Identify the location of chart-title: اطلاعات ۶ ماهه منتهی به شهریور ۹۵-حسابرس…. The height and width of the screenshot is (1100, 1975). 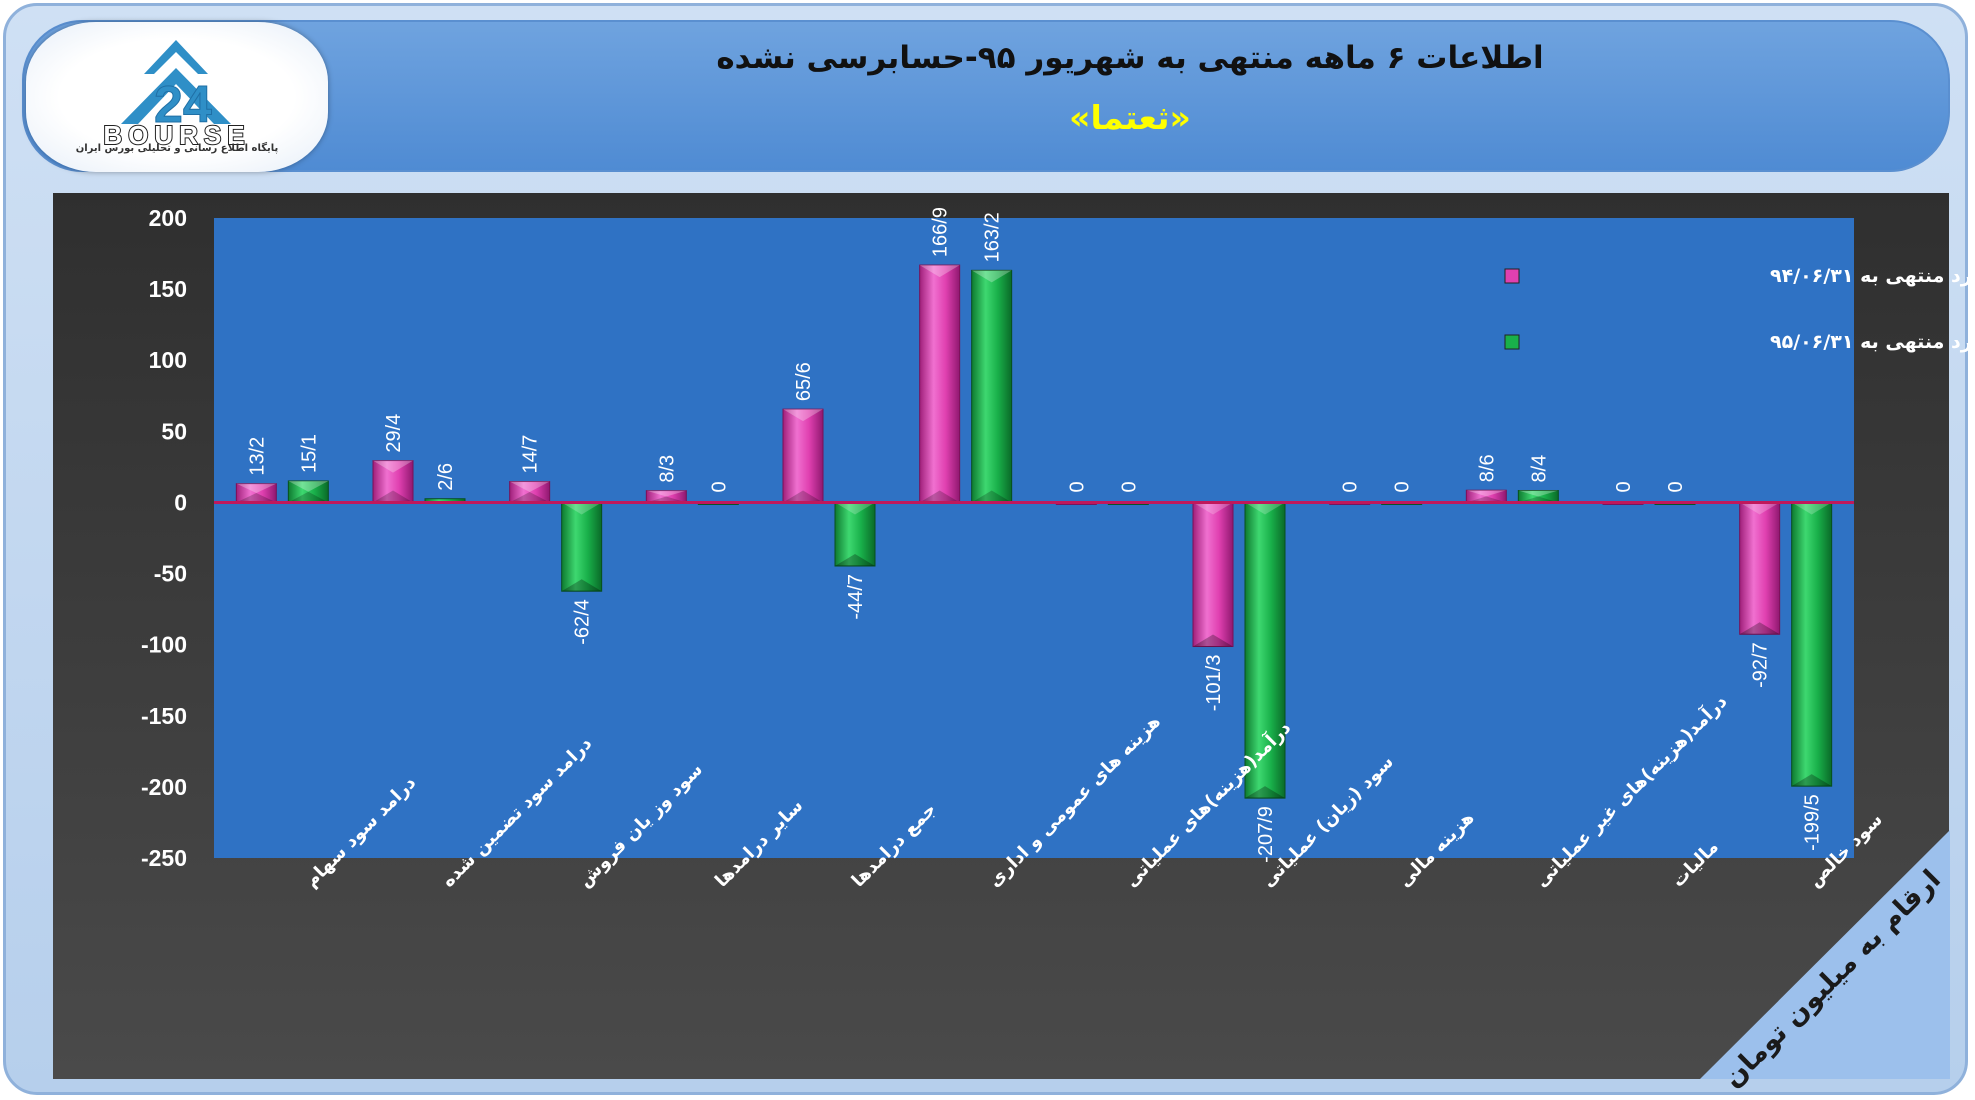
(1130, 58).